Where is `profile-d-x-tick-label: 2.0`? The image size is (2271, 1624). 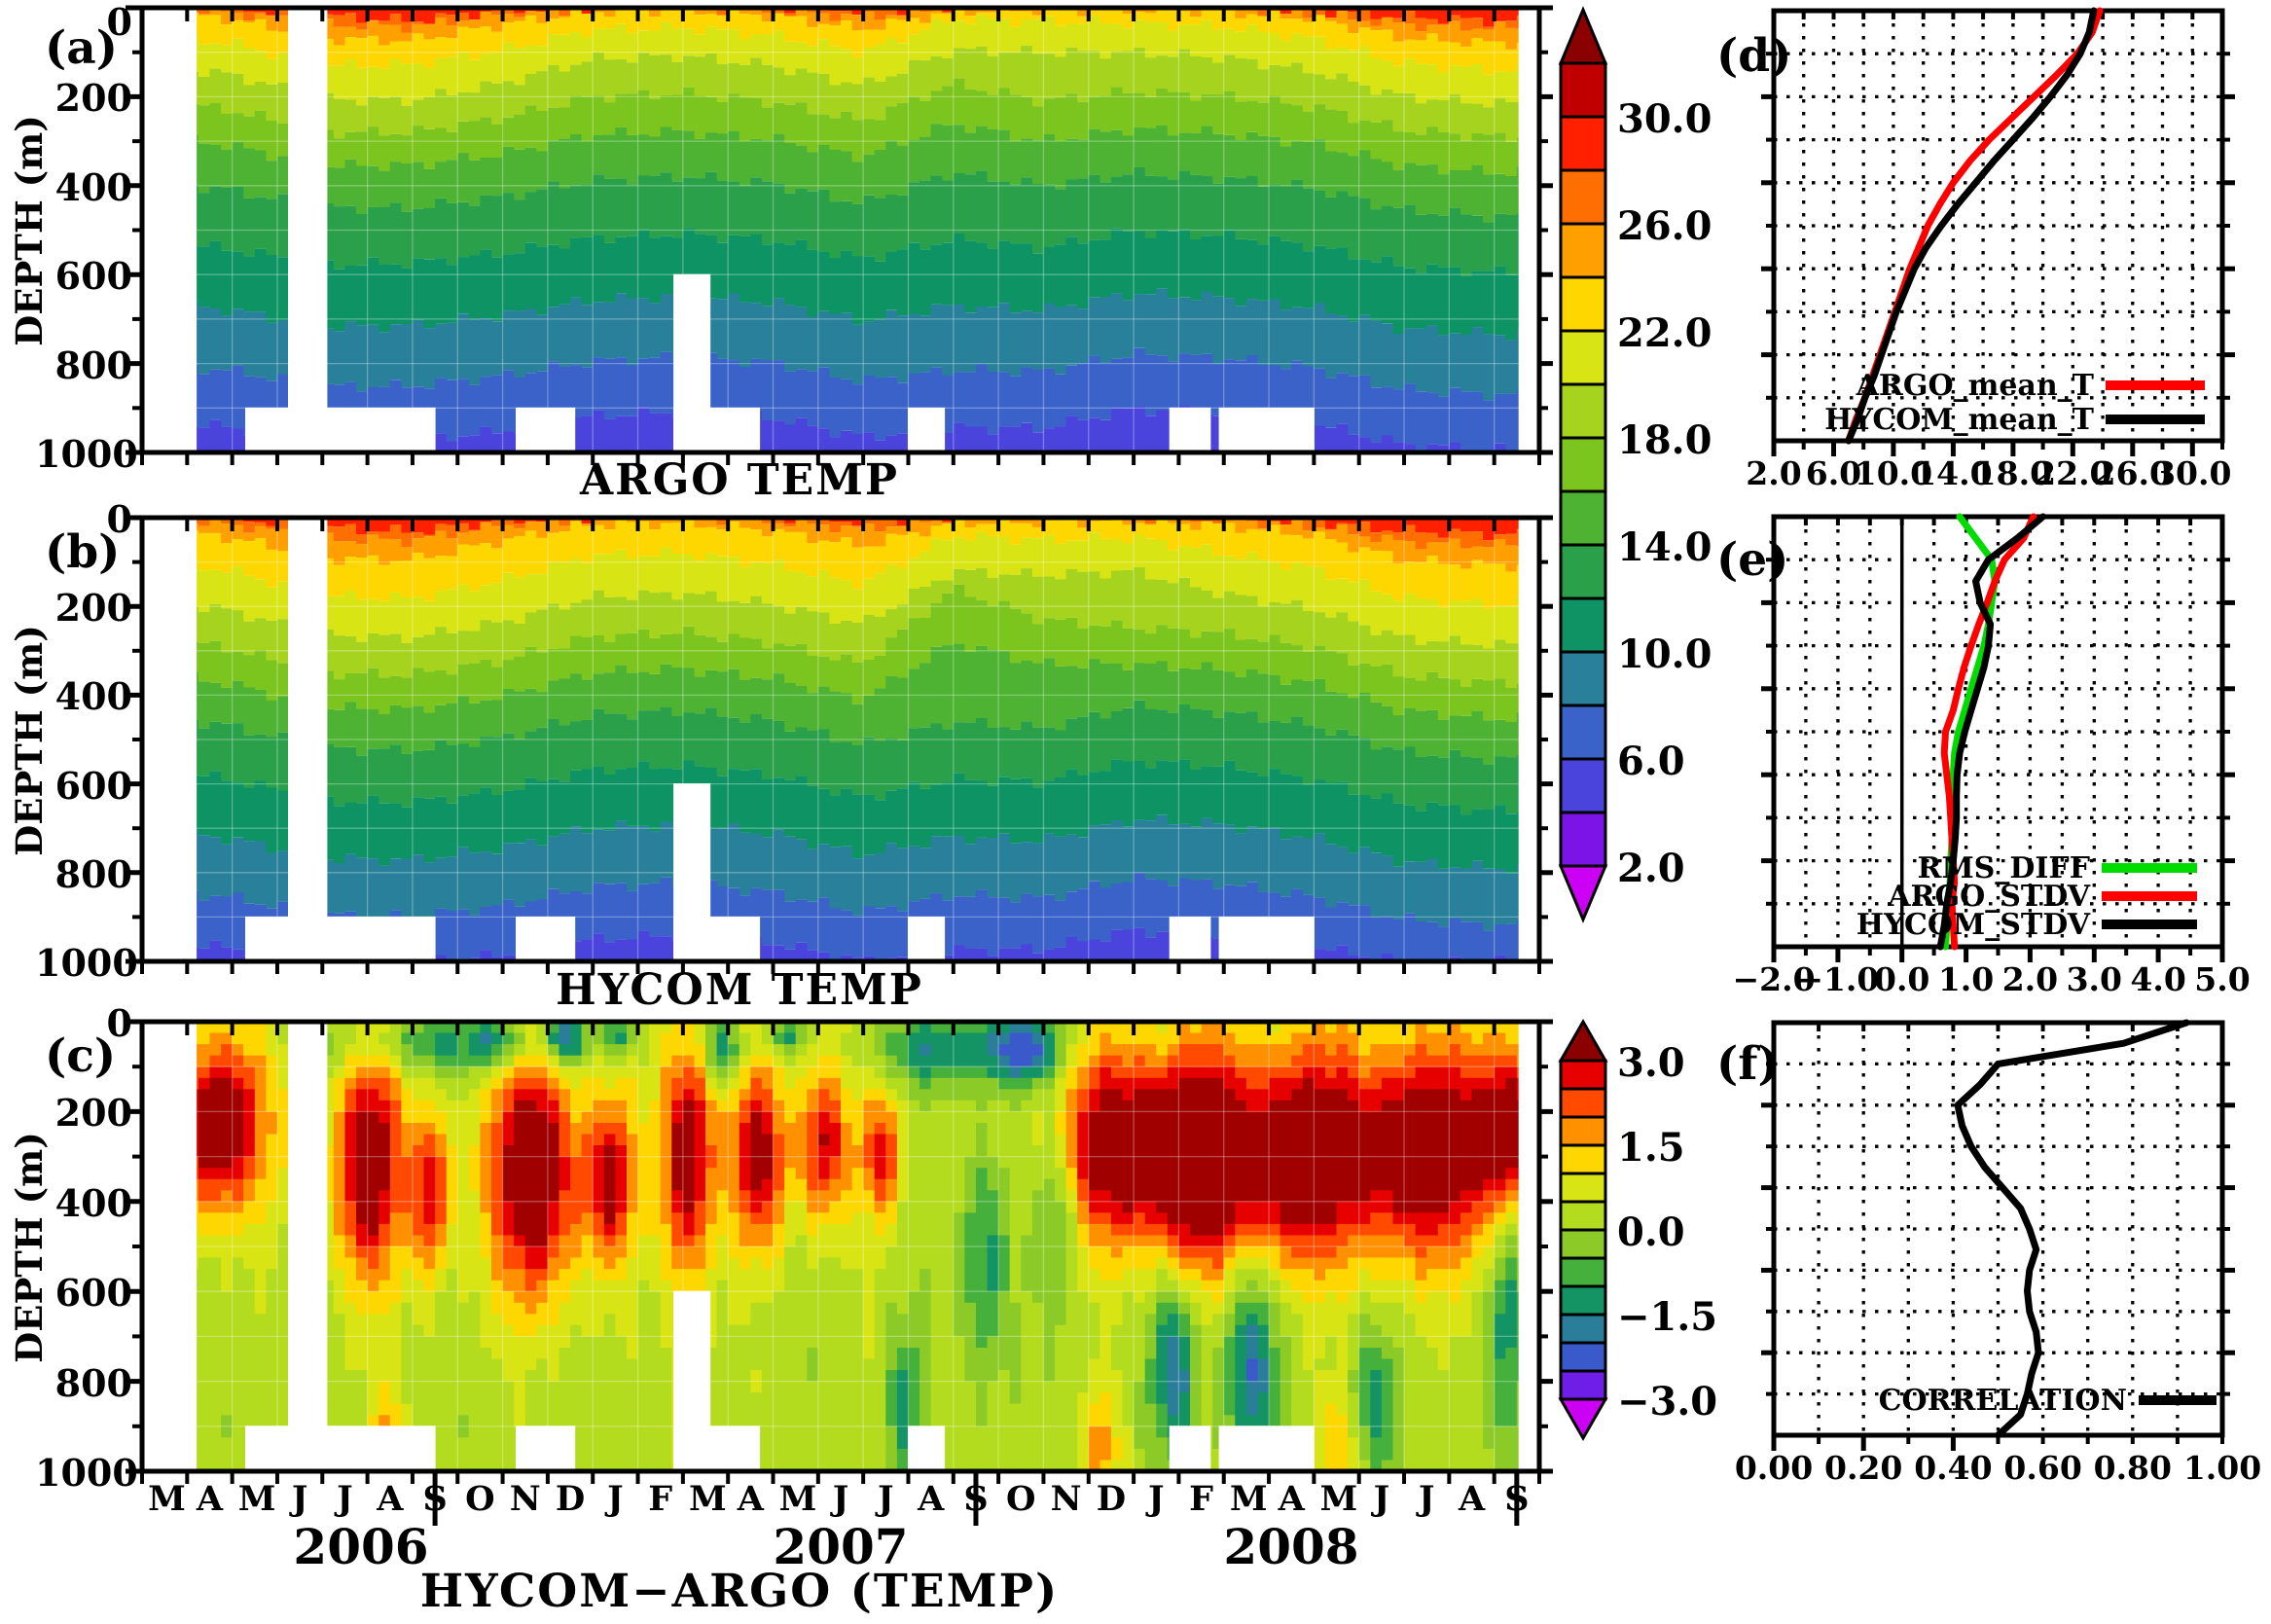 profile-d-x-tick-label: 2.0 is located at coordinates (1774, 473).